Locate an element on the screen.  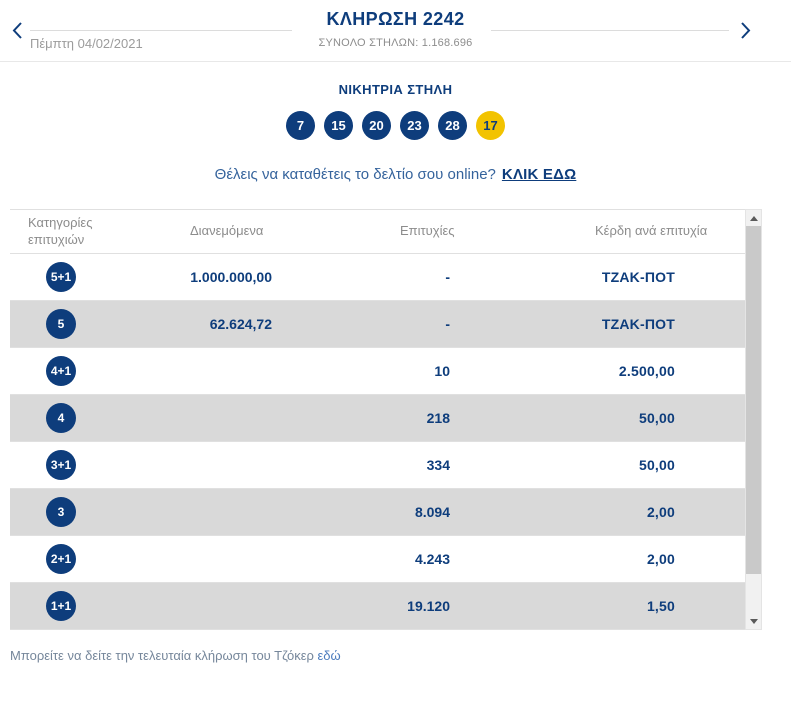
col-header-prize: Κέρδη ανά επιτυχία is located at coordinates (625, 231).